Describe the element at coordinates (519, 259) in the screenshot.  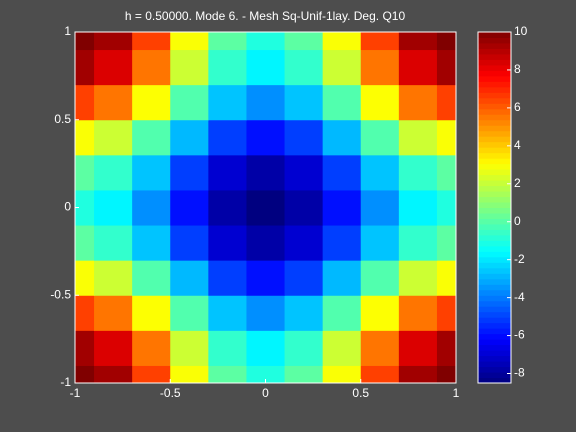
I see `colorbar-tick-label: -2` at that location.